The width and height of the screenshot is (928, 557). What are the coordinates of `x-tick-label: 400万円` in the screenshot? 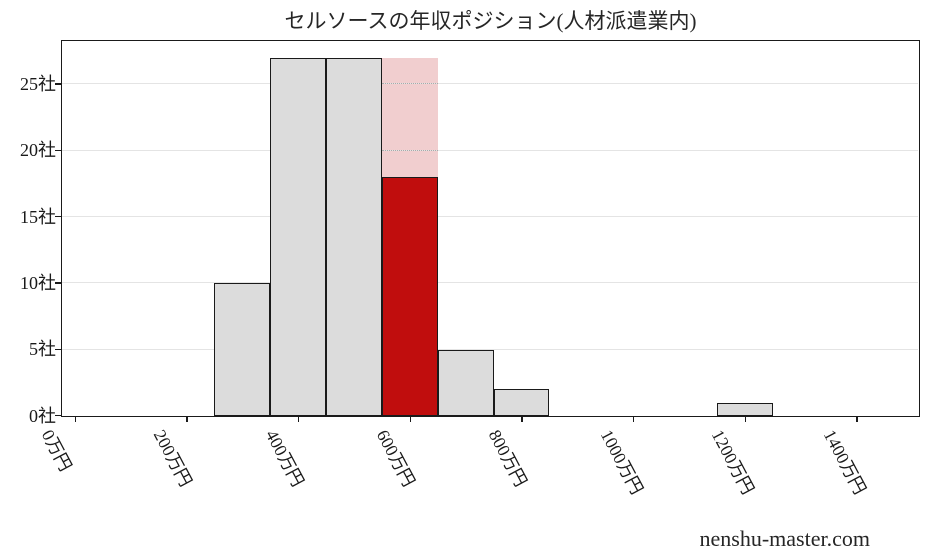 It's located at (284, 458).